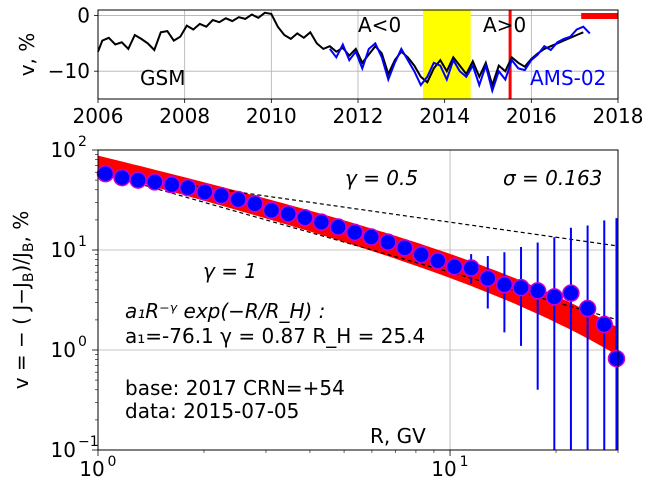  What do you see at coordinates (398, 436) in the screenshot?
I see `bottom-x-axis-label: R, GV` at bounding box center [398, 436].